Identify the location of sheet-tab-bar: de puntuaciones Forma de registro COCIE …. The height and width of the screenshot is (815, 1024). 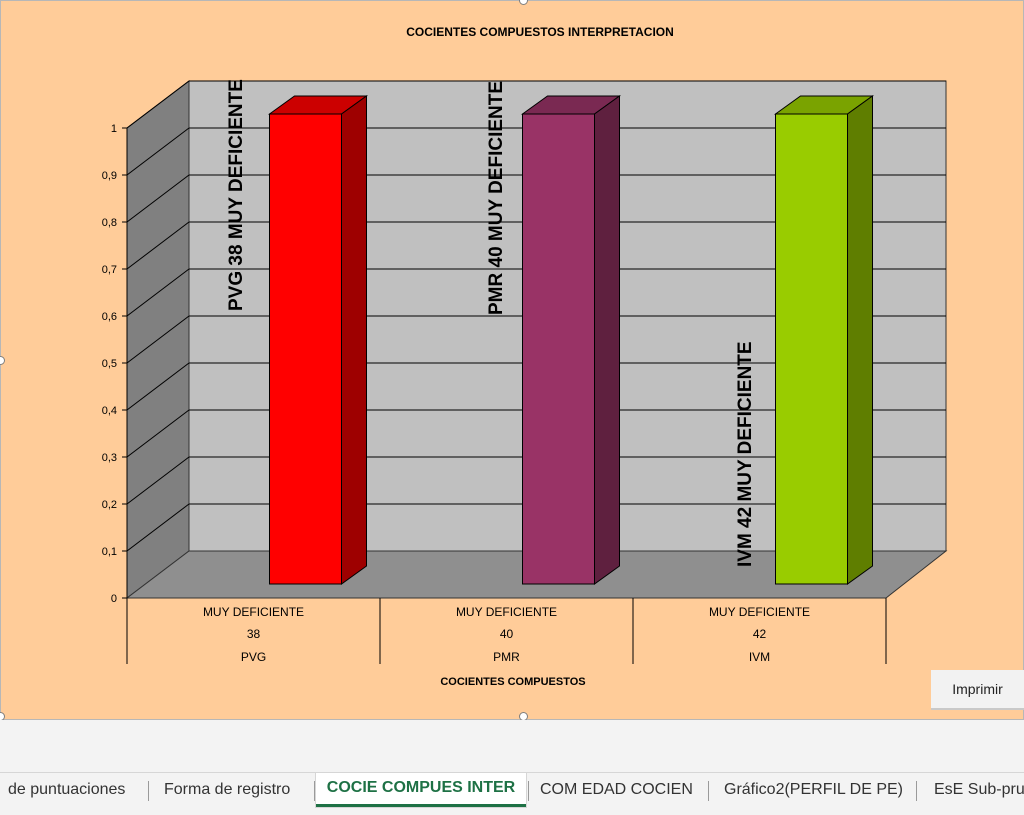
(512, 793).